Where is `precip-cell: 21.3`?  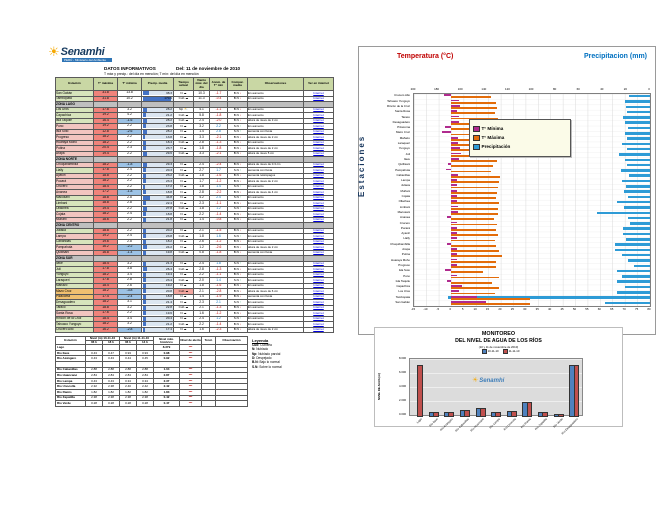
precip-cell: 21.3 is located at coordinates (157, 263).